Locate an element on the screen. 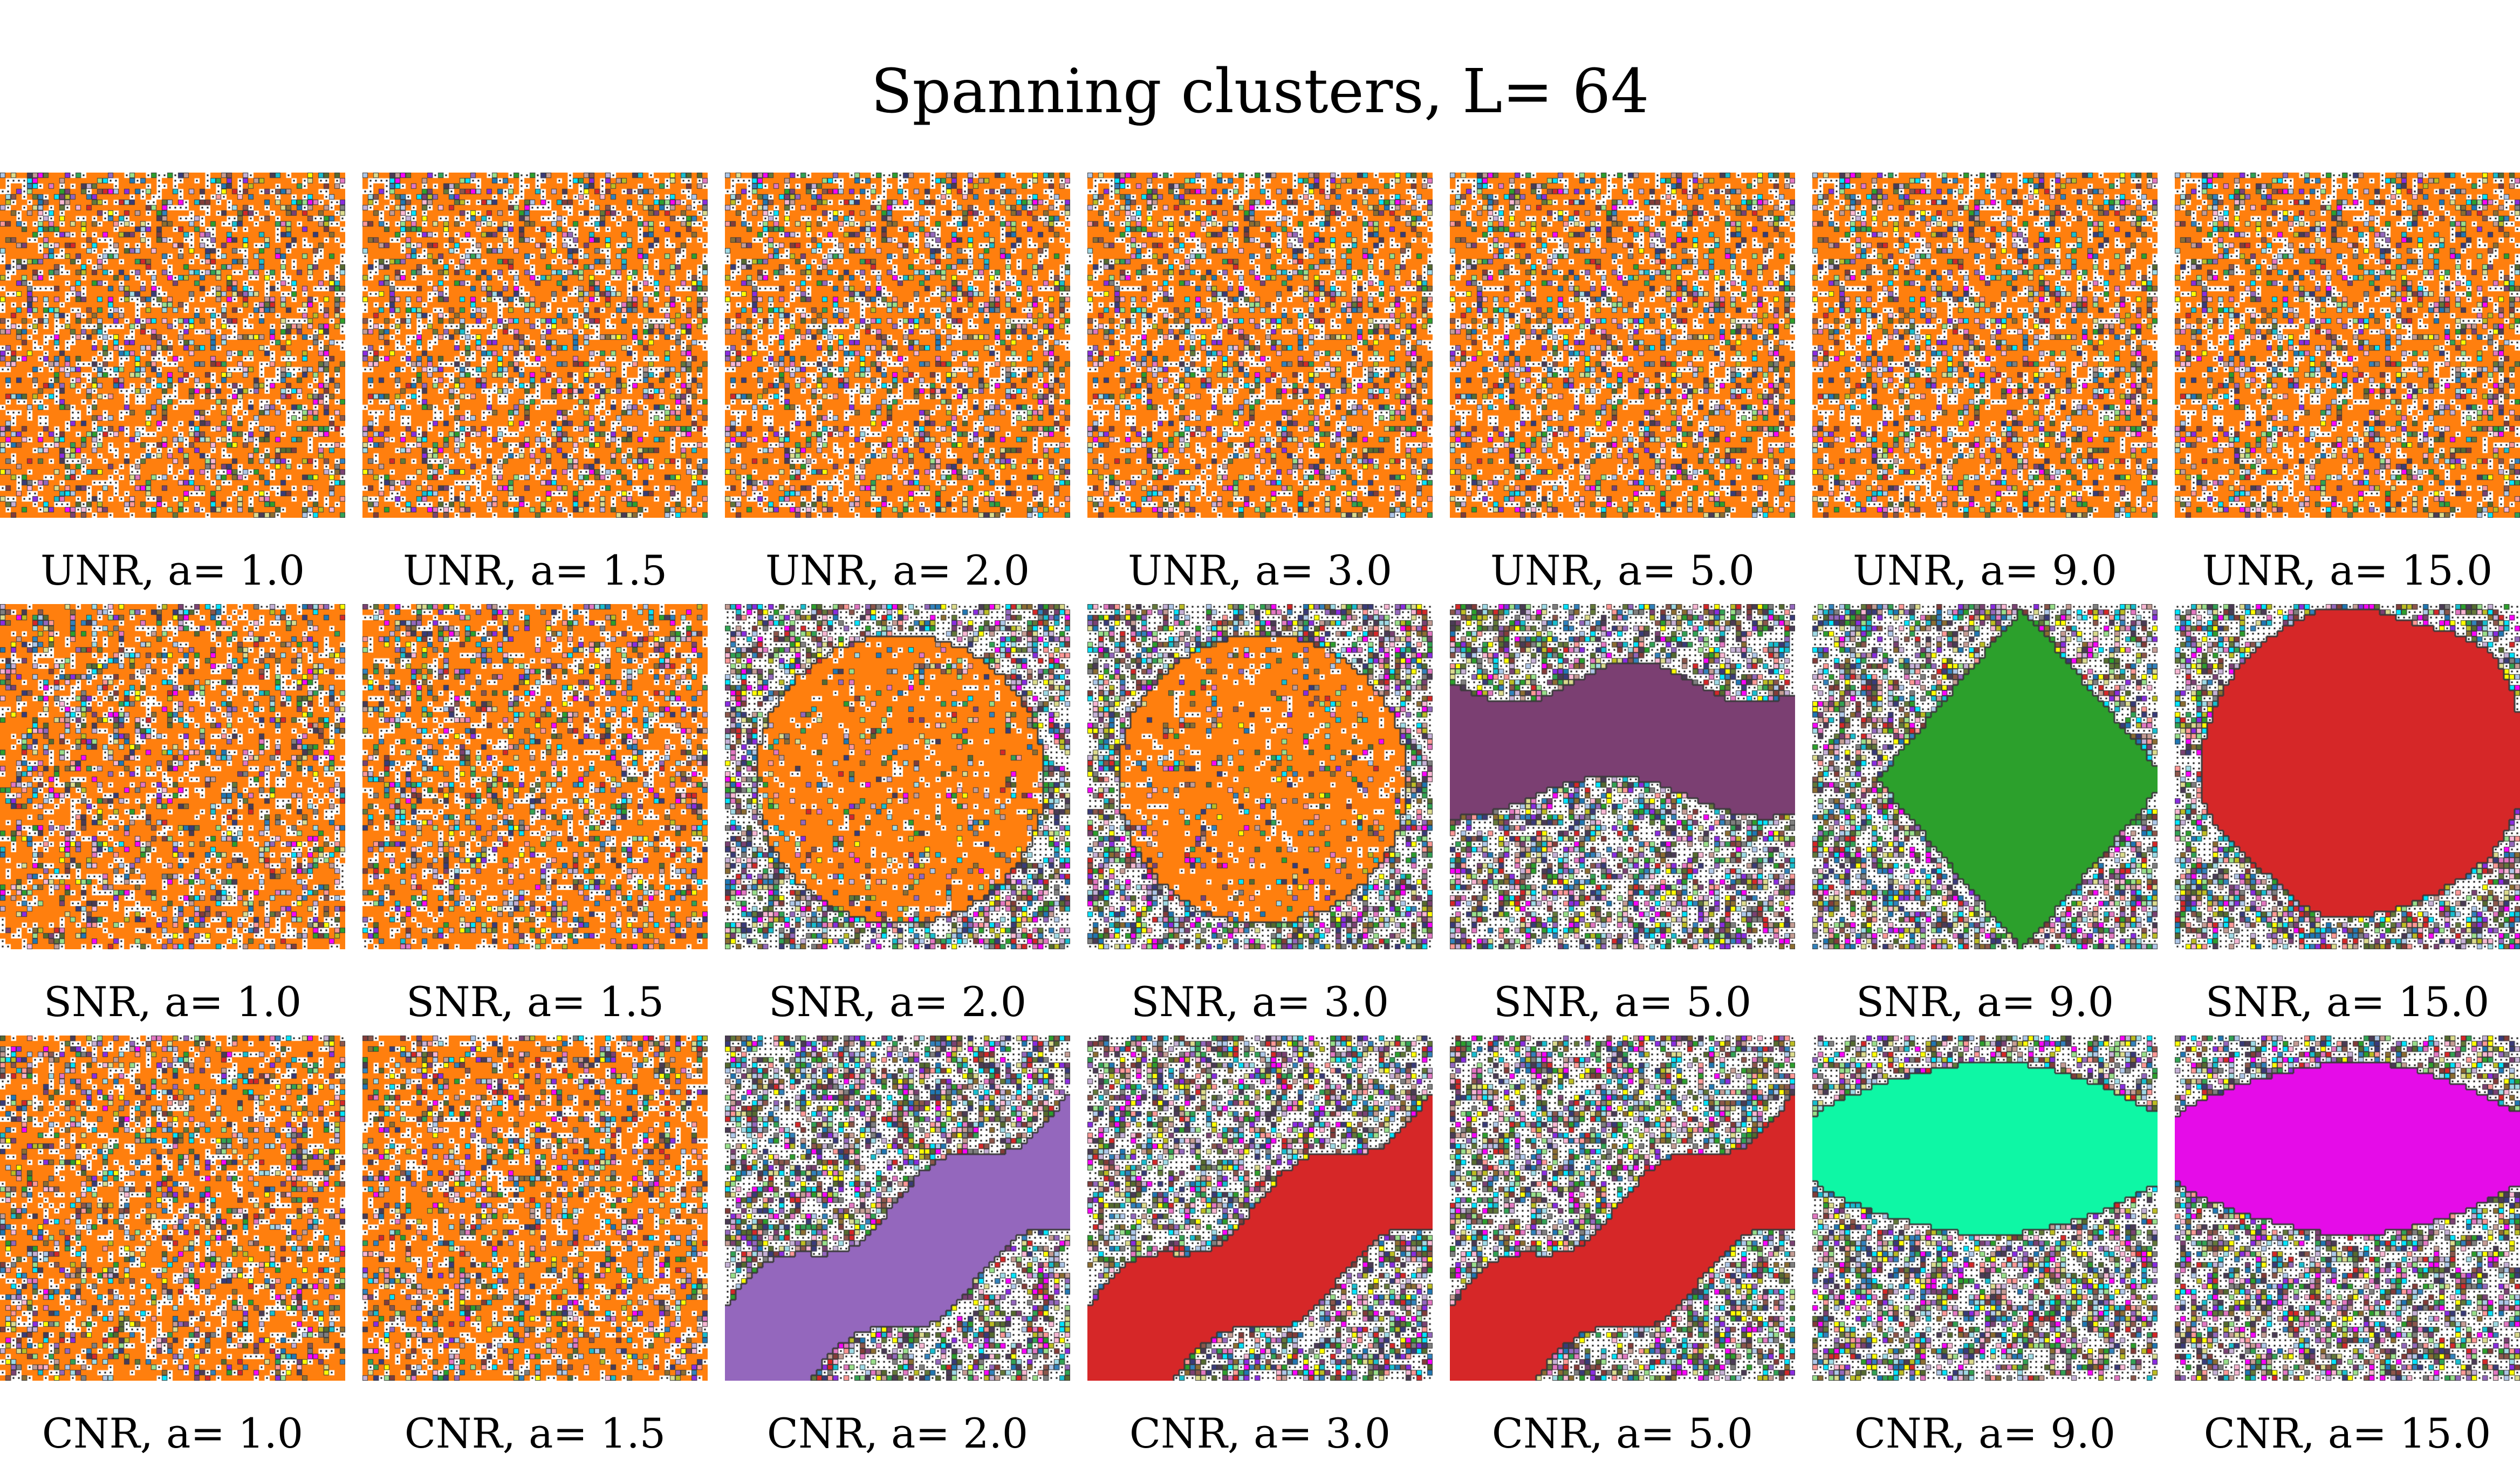 This screenshot has width=2520, height=1467. lattice-panel: UNR, a= 5.0 is located at coordinates (1622, 383).